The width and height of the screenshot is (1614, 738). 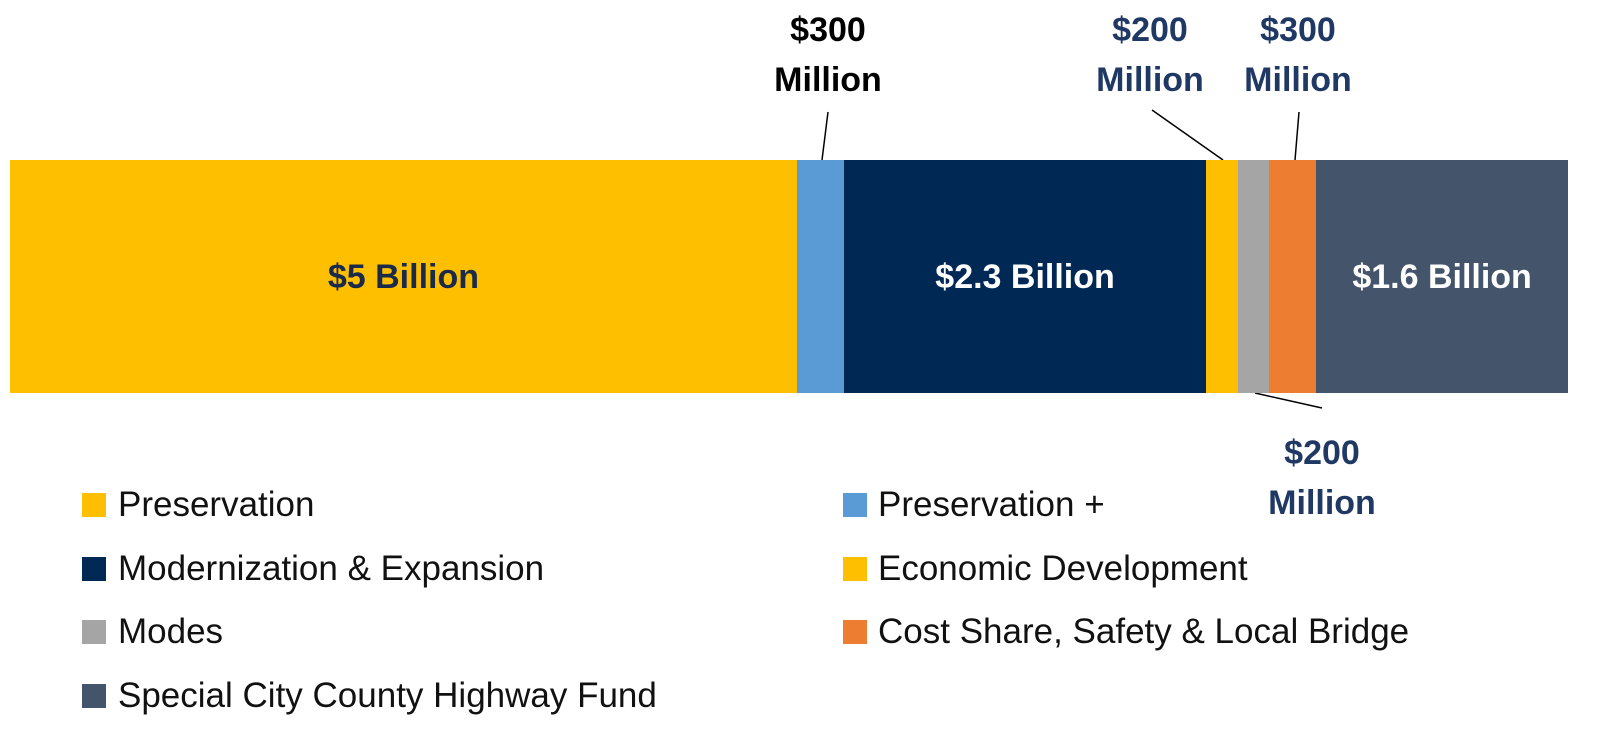 I want to click on legend-label: Cost Share, Safety & Local Bridge, so click(x=1144, y=632).